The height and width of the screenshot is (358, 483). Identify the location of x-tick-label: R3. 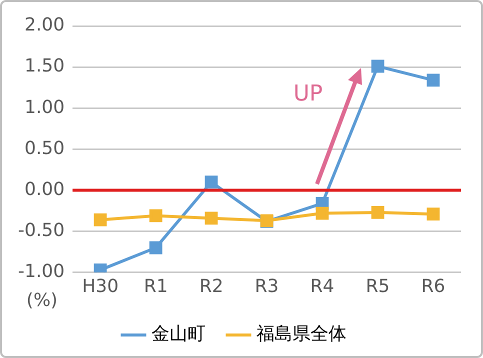
(266, 286).